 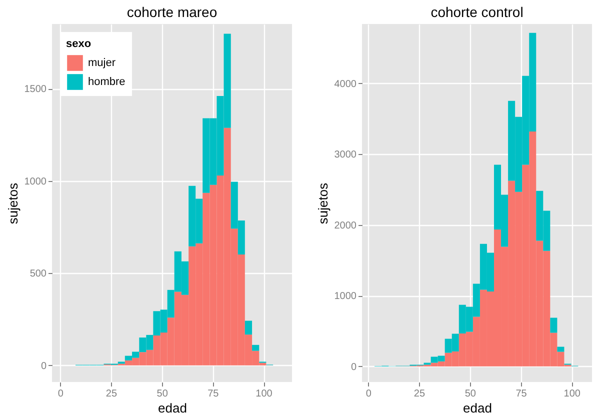 I want to click on chart-title: cohorte mareo, so click(x=172, y=12).